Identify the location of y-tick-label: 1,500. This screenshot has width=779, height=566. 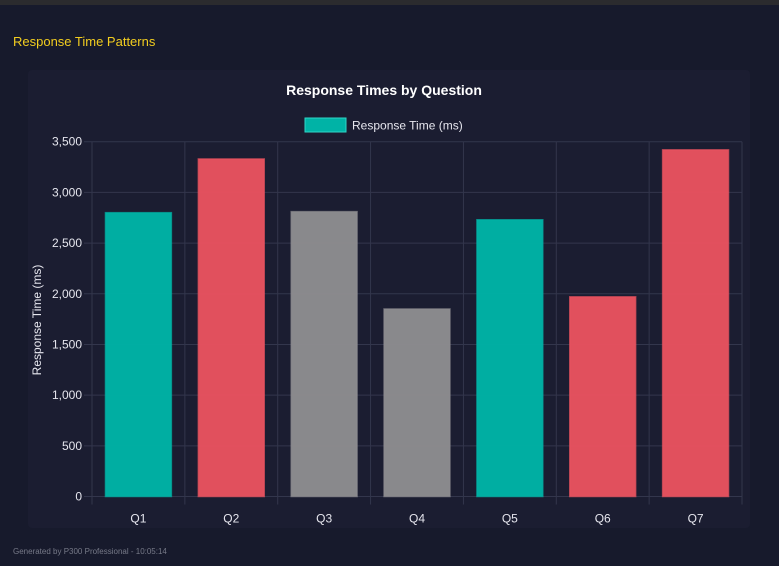
(67, 344).